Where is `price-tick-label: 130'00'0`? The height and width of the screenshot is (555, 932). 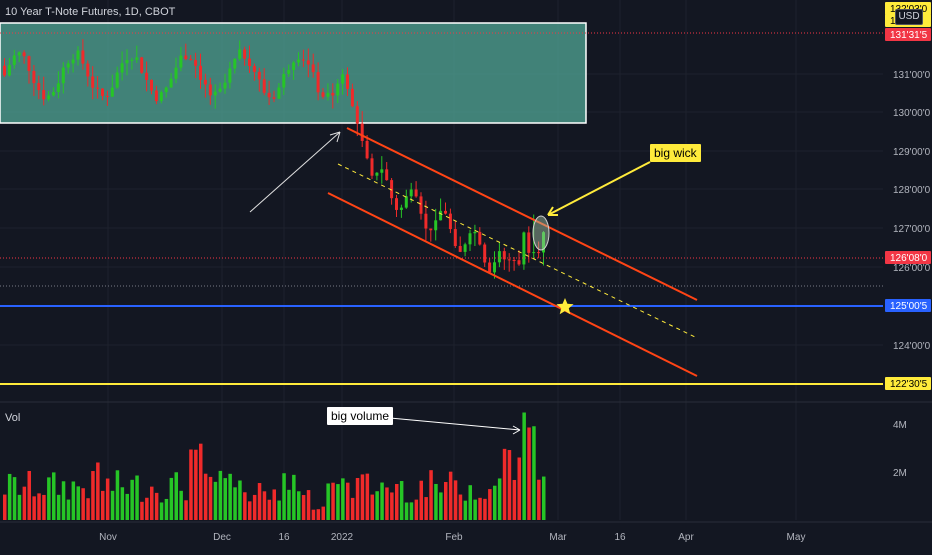 price-tick-label: 130'00'0 is located at coordinates (912, 113).